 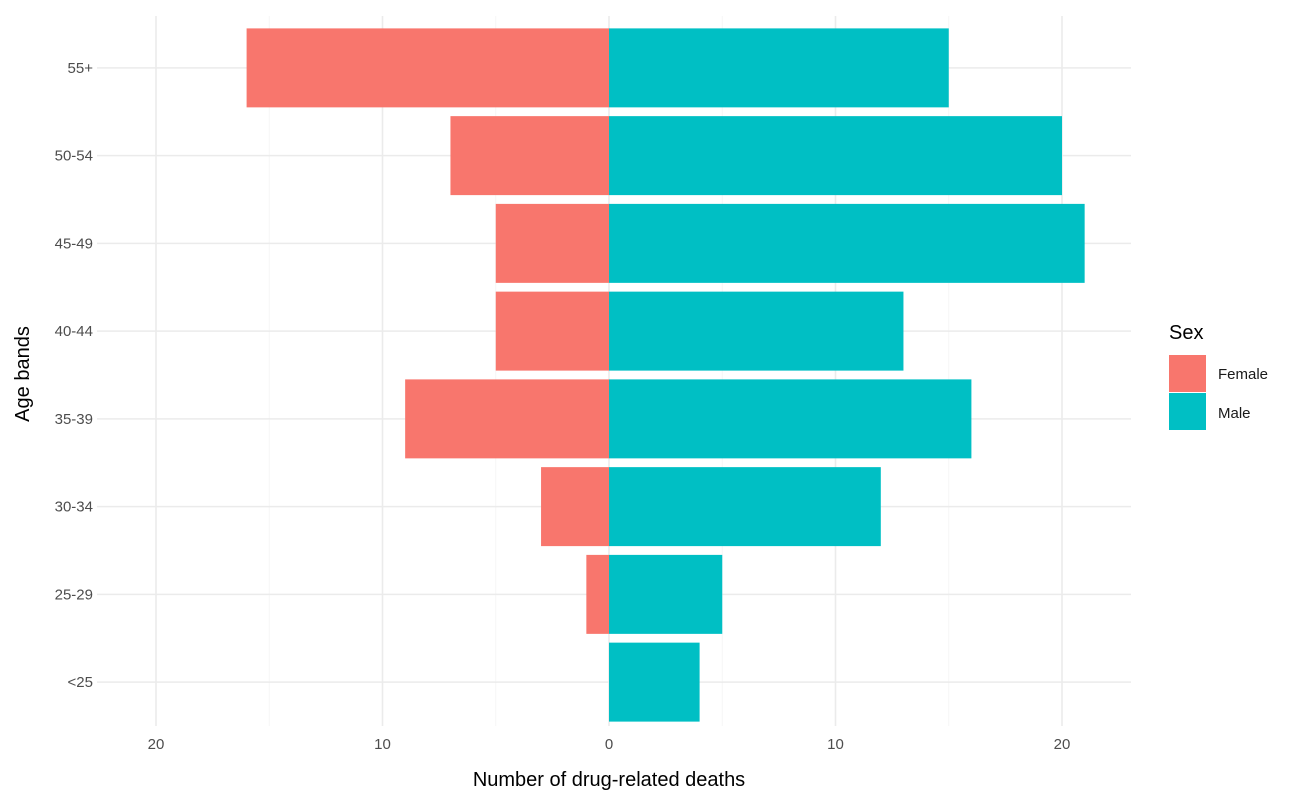 I want to click on bar-male-<25, so click(x=654, y=682).